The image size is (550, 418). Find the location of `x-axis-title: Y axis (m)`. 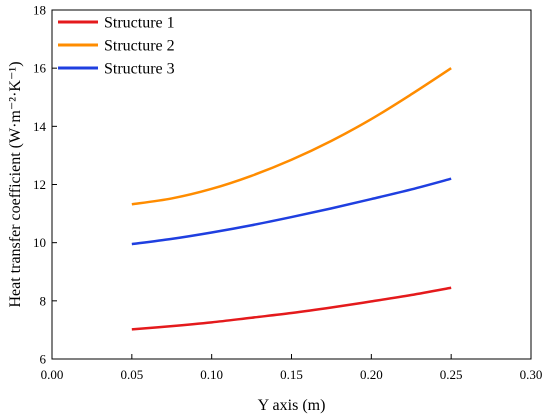

x-axis-title: Y axis (m) is located at coordinates (292, 405).